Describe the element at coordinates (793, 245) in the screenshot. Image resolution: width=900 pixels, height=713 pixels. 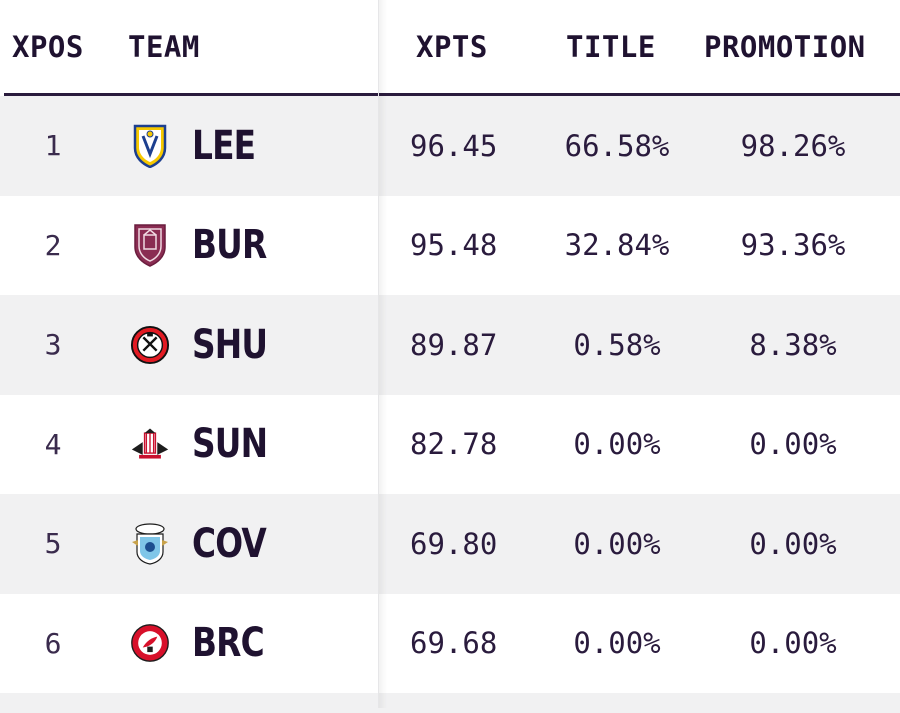
I see `promotion-cell: 93.36%` at that location.